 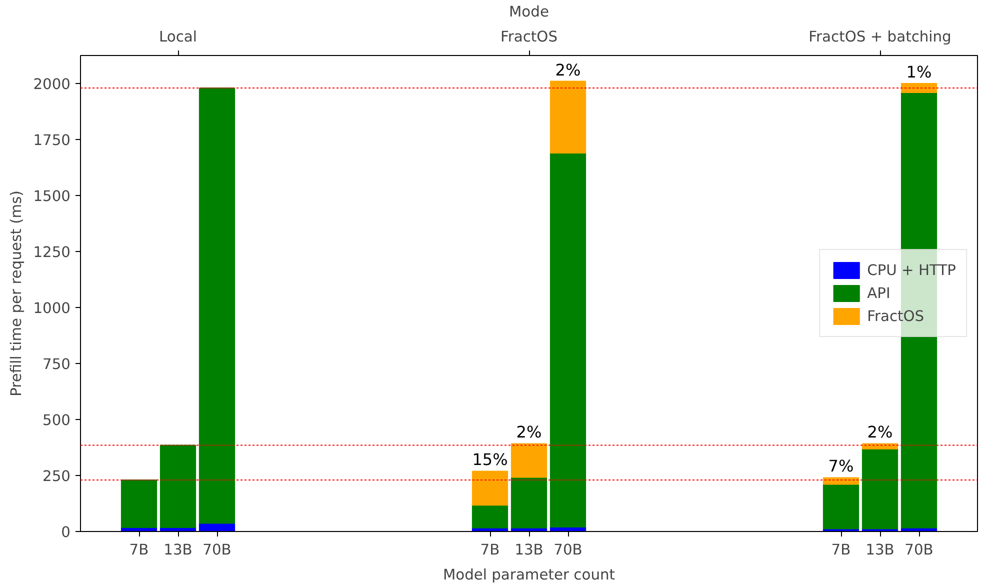 I want to click on legend-label: CPU + HTTP, so click(x=911, y=270).